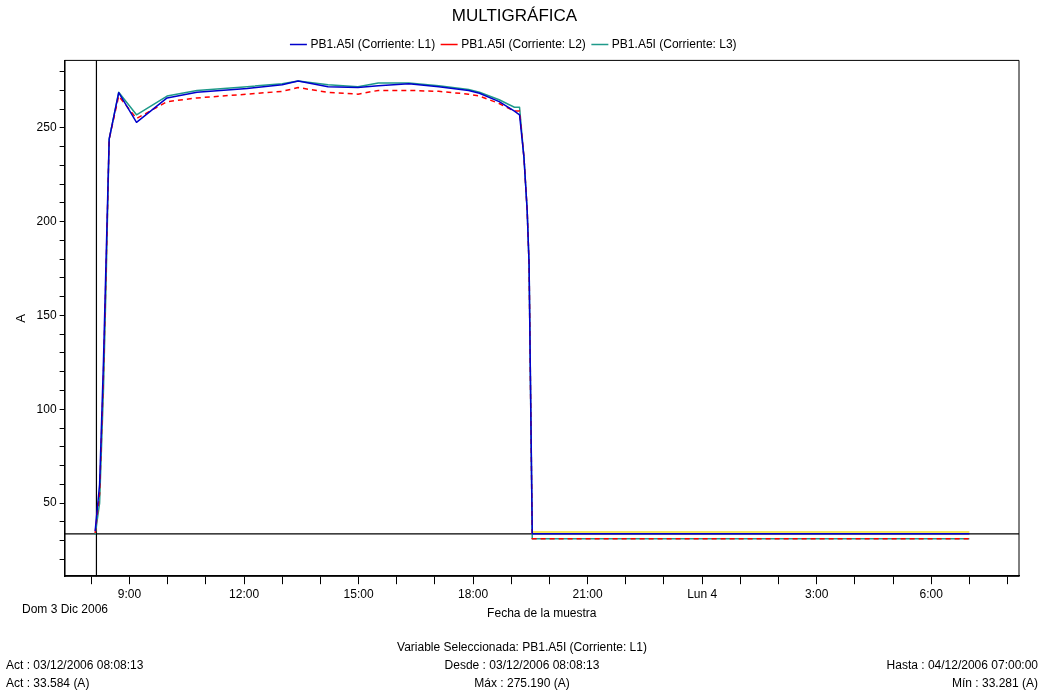 The image size is (1044, 700). Describe the element at coordinates (46, 127) in the screenshot. I see `y-tick-label: 250` at that location.